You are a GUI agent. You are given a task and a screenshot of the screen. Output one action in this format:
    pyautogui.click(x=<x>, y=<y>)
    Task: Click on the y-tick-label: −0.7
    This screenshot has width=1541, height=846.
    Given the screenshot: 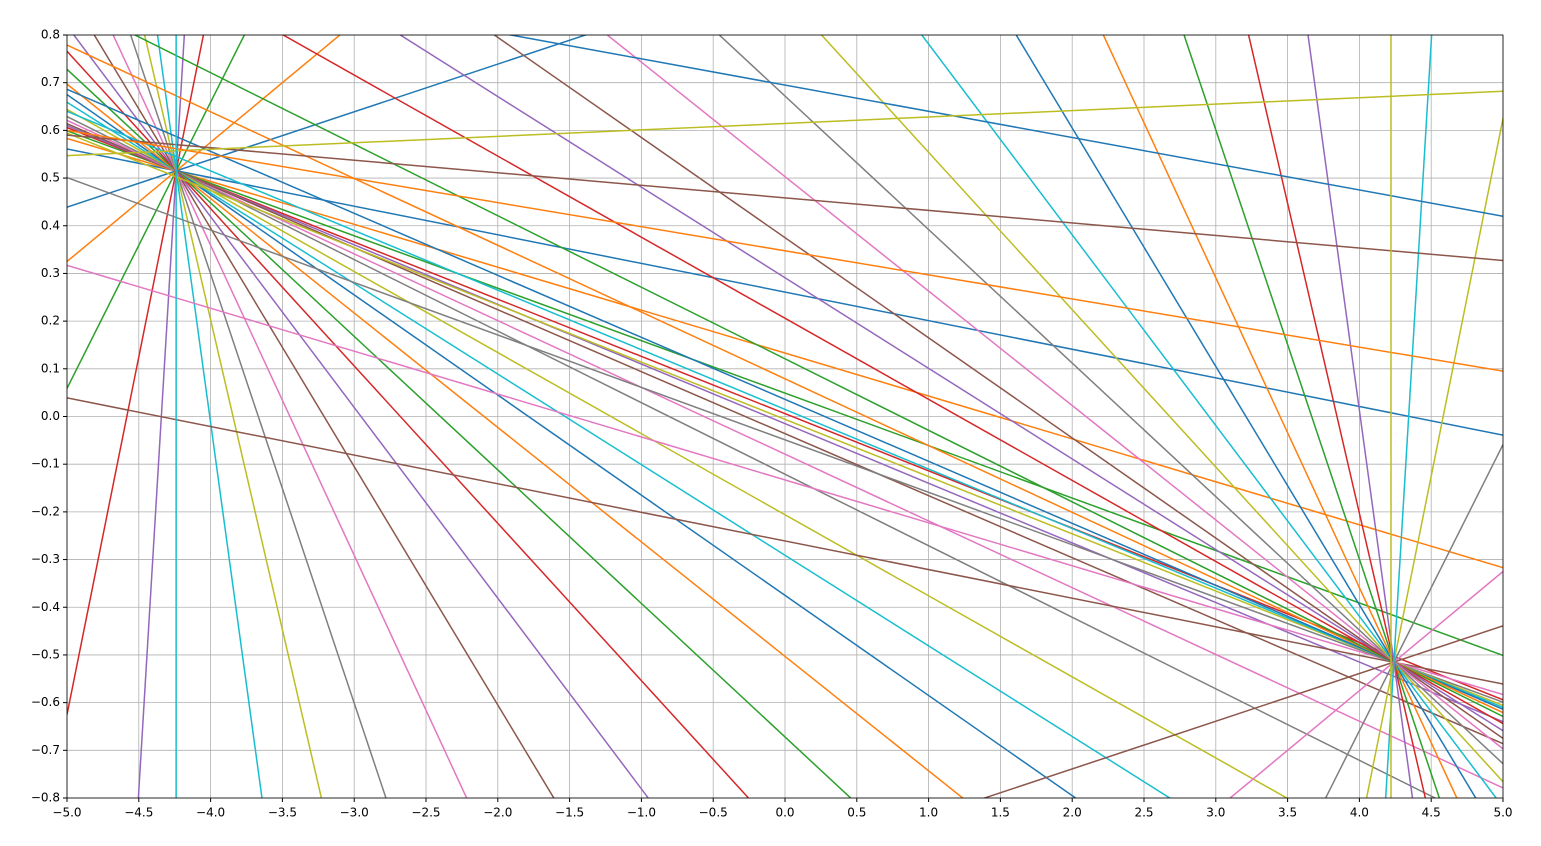 What is the action you would take?
    pyautogui.click(x=45, y=750)
    